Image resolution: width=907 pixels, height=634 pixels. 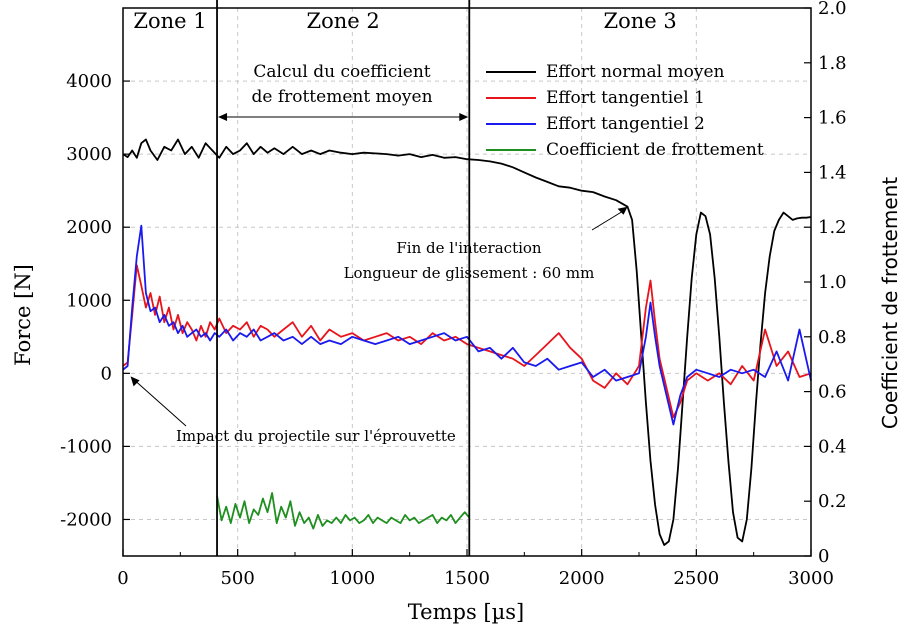 I want to click on x-tick-label: 1000, so click(x=352, y=578).